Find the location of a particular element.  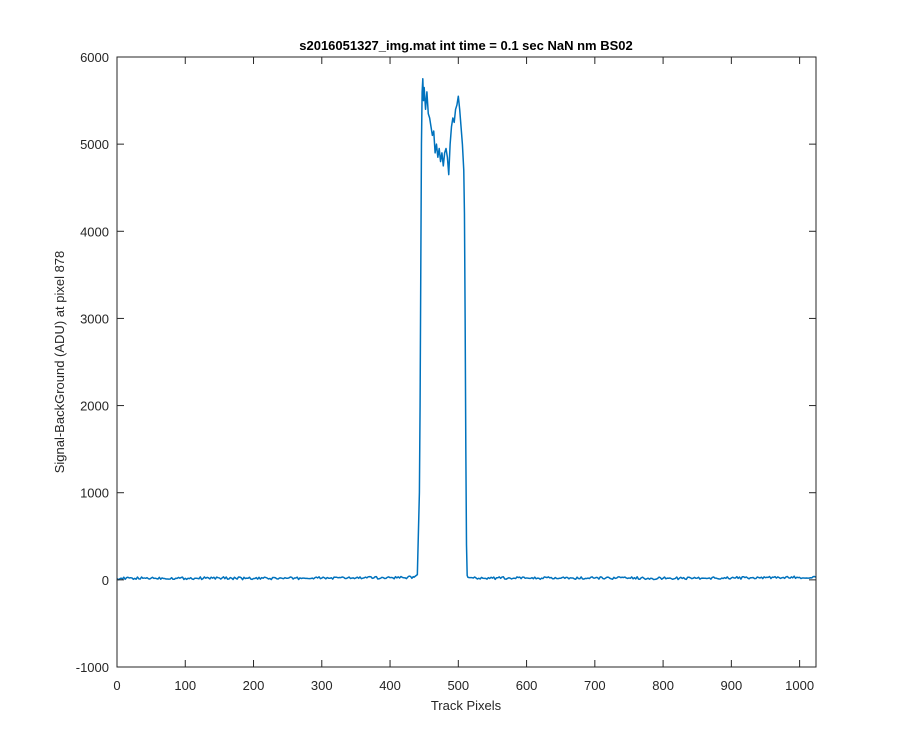

x-tick-label: 1000 is located at coordinates (799, 685).